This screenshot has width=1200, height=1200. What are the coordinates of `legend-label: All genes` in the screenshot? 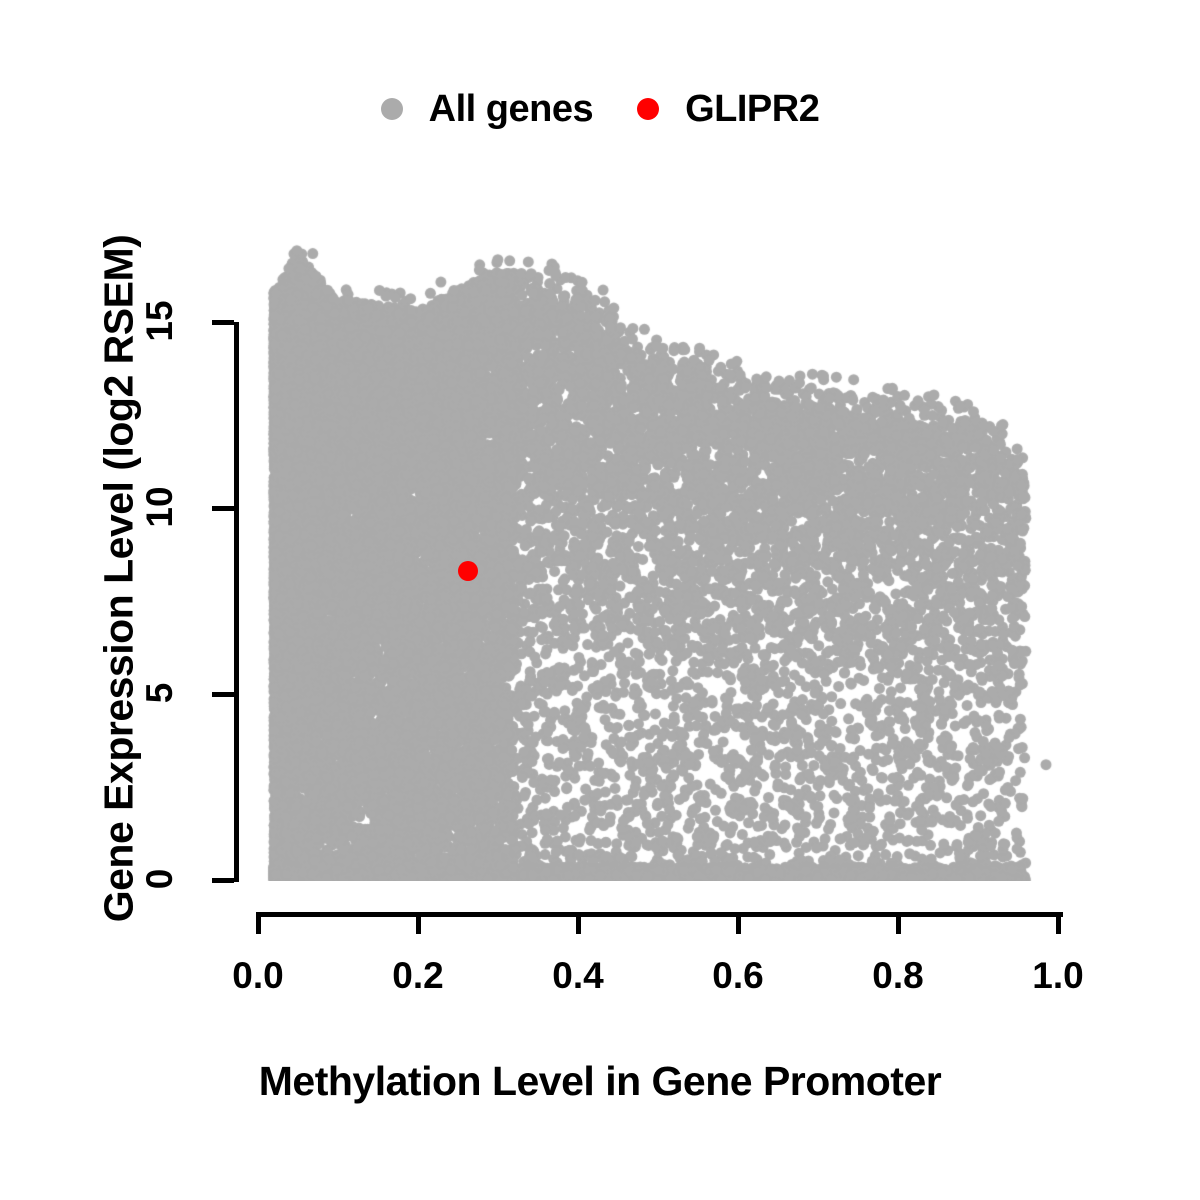 It's located at (511, 108).